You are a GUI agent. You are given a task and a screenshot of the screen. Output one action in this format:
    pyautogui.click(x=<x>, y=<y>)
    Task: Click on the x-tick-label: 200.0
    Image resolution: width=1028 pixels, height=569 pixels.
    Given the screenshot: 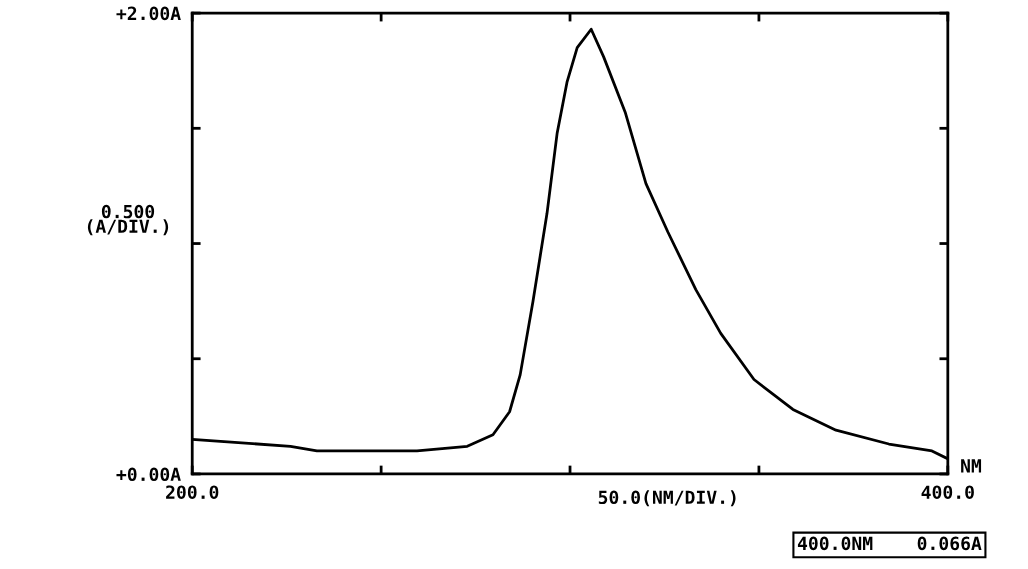 What is the action you would take?
    pyautogui.click(x=192, y=492)
    